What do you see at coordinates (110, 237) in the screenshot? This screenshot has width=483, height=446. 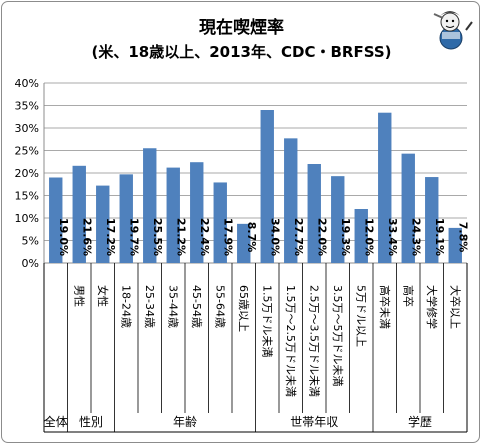 I see `data-label: 17.2%` at bounding box center [110, 237].